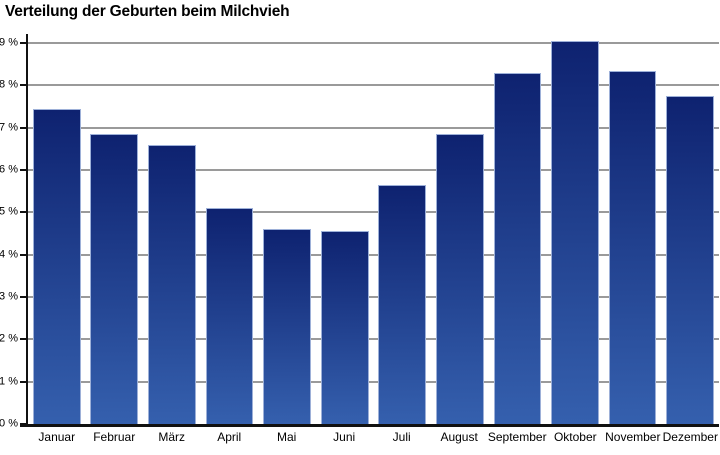  What do you see at coordinates (9, 169) in the screenshot?
I see `y-tick-label: 6 %` at bounding box center [9, 169].